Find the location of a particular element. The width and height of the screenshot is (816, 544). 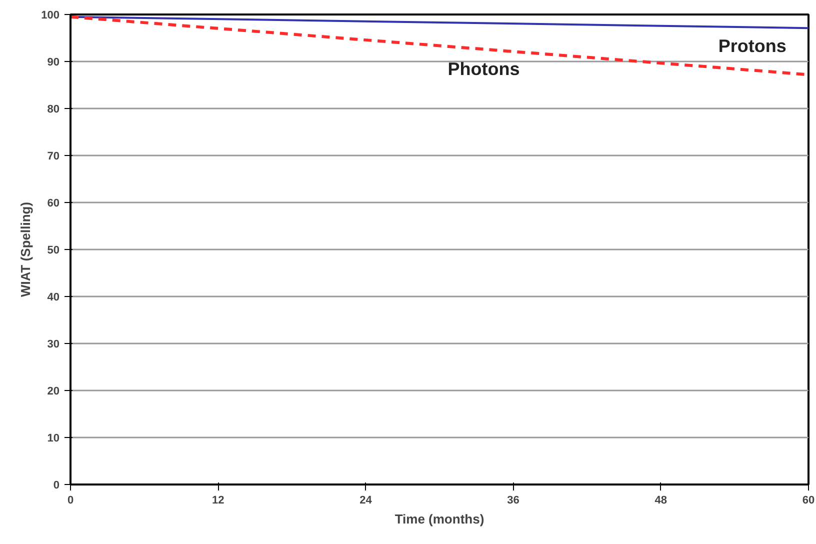

y-tick-label: 50 is located at coordinates (53, 250).